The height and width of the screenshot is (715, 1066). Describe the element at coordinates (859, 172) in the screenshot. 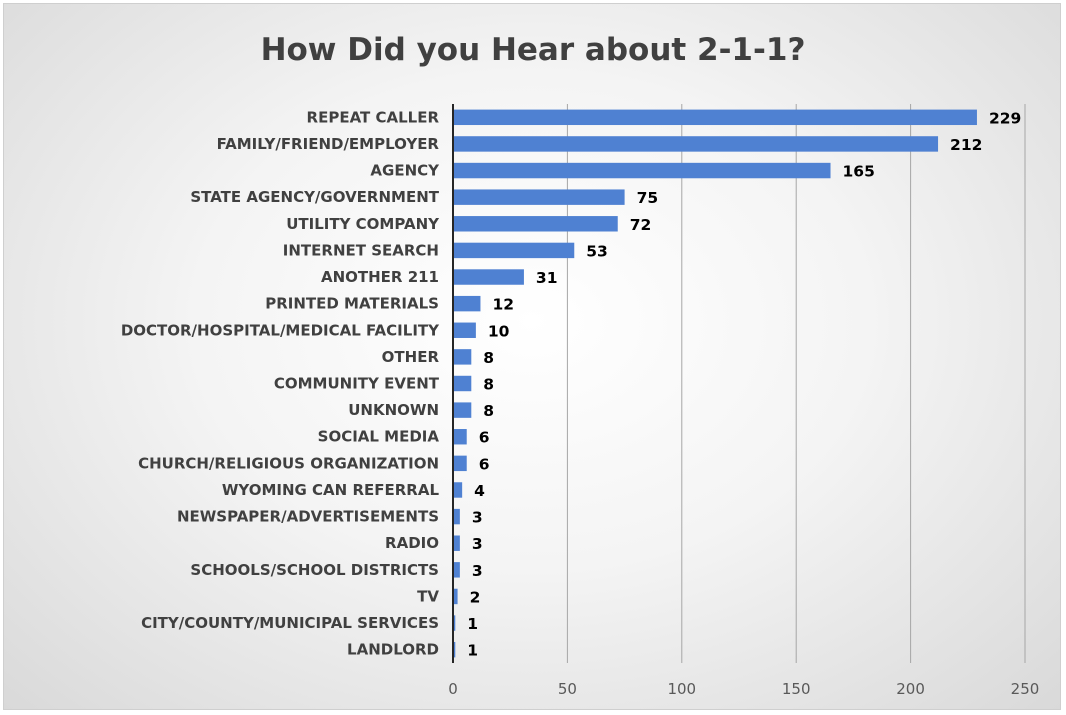

I see `data-label: 165` at that location.